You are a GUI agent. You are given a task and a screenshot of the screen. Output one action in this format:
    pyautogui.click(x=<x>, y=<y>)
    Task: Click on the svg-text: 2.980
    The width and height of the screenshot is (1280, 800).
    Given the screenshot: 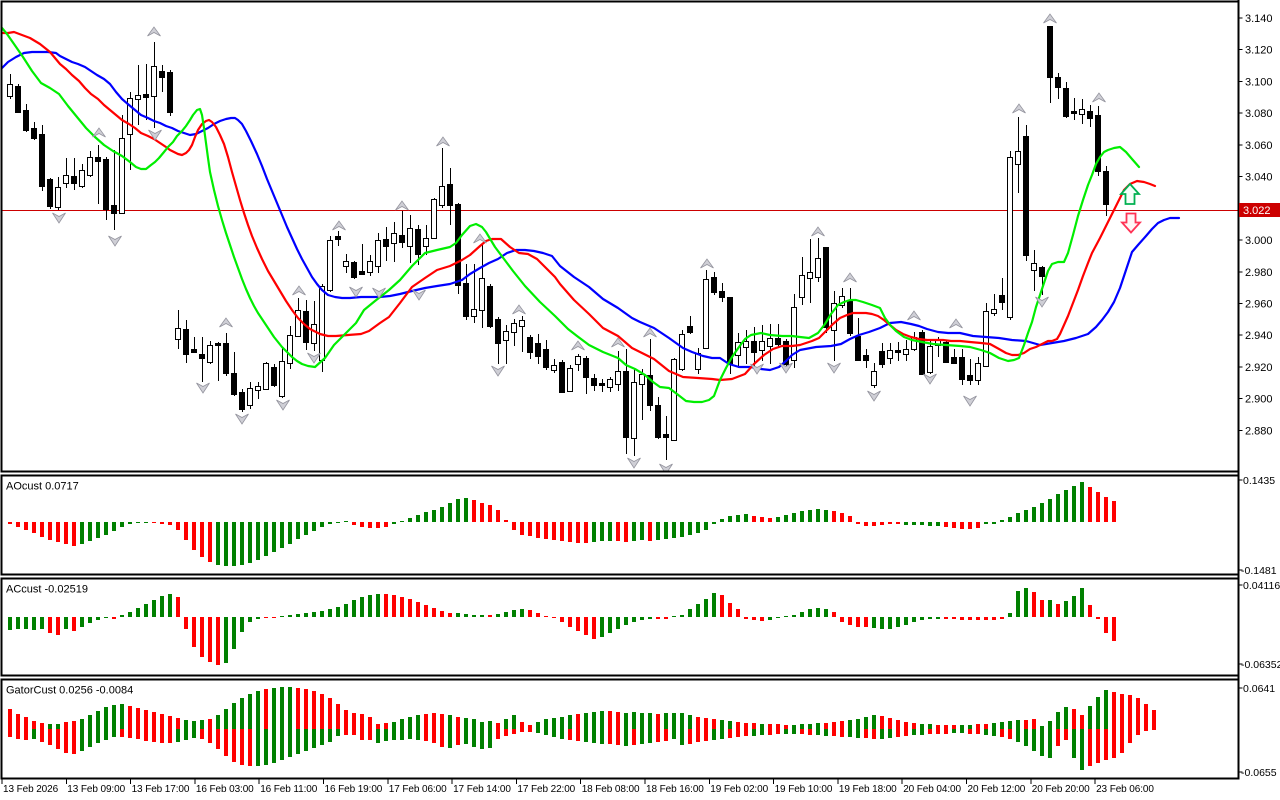 What is the action you would take?
    pyautogui.click(x=1259, y=273)
    